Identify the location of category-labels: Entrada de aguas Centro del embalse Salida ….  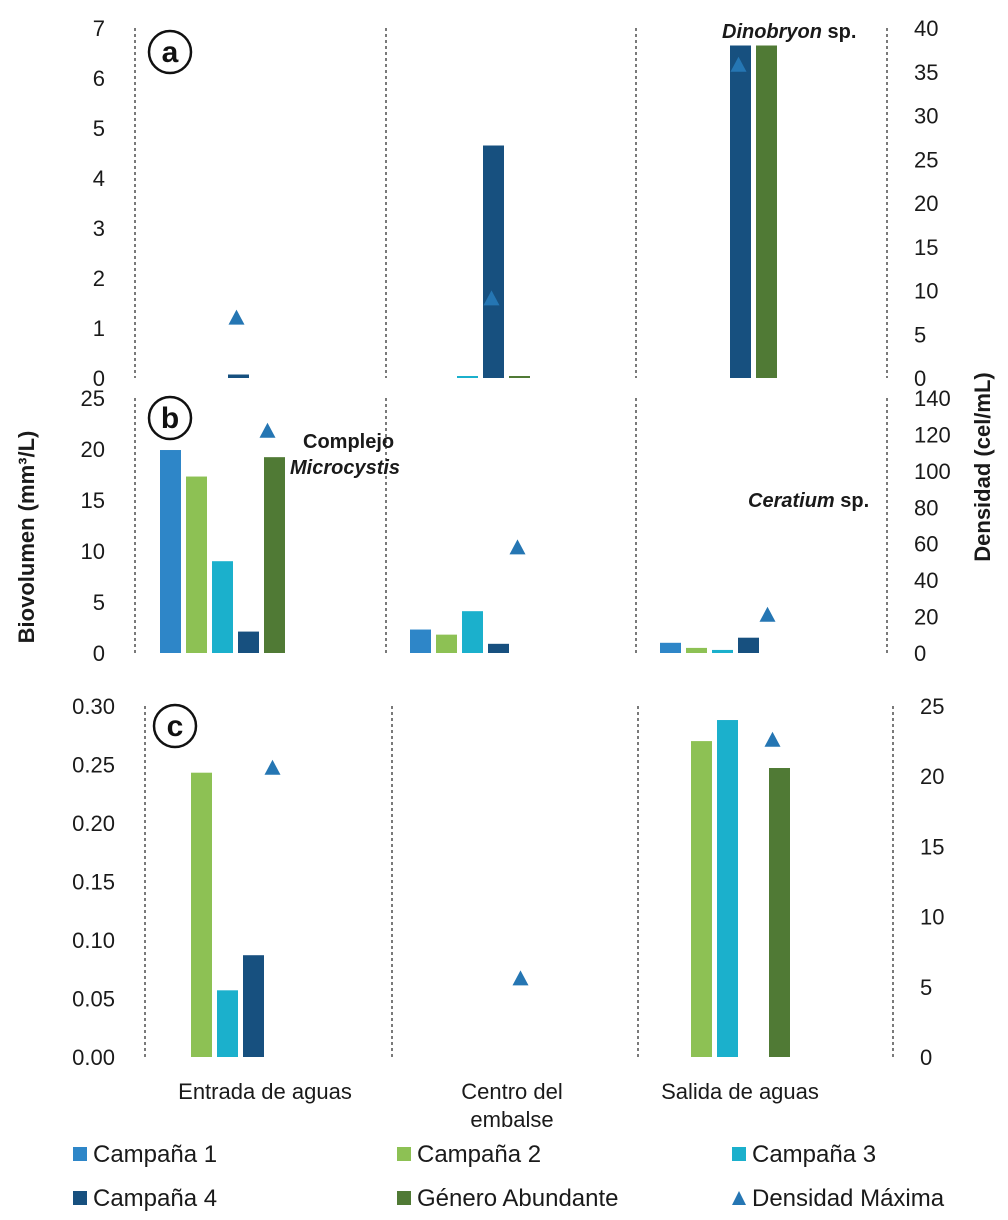
(498, 1105).